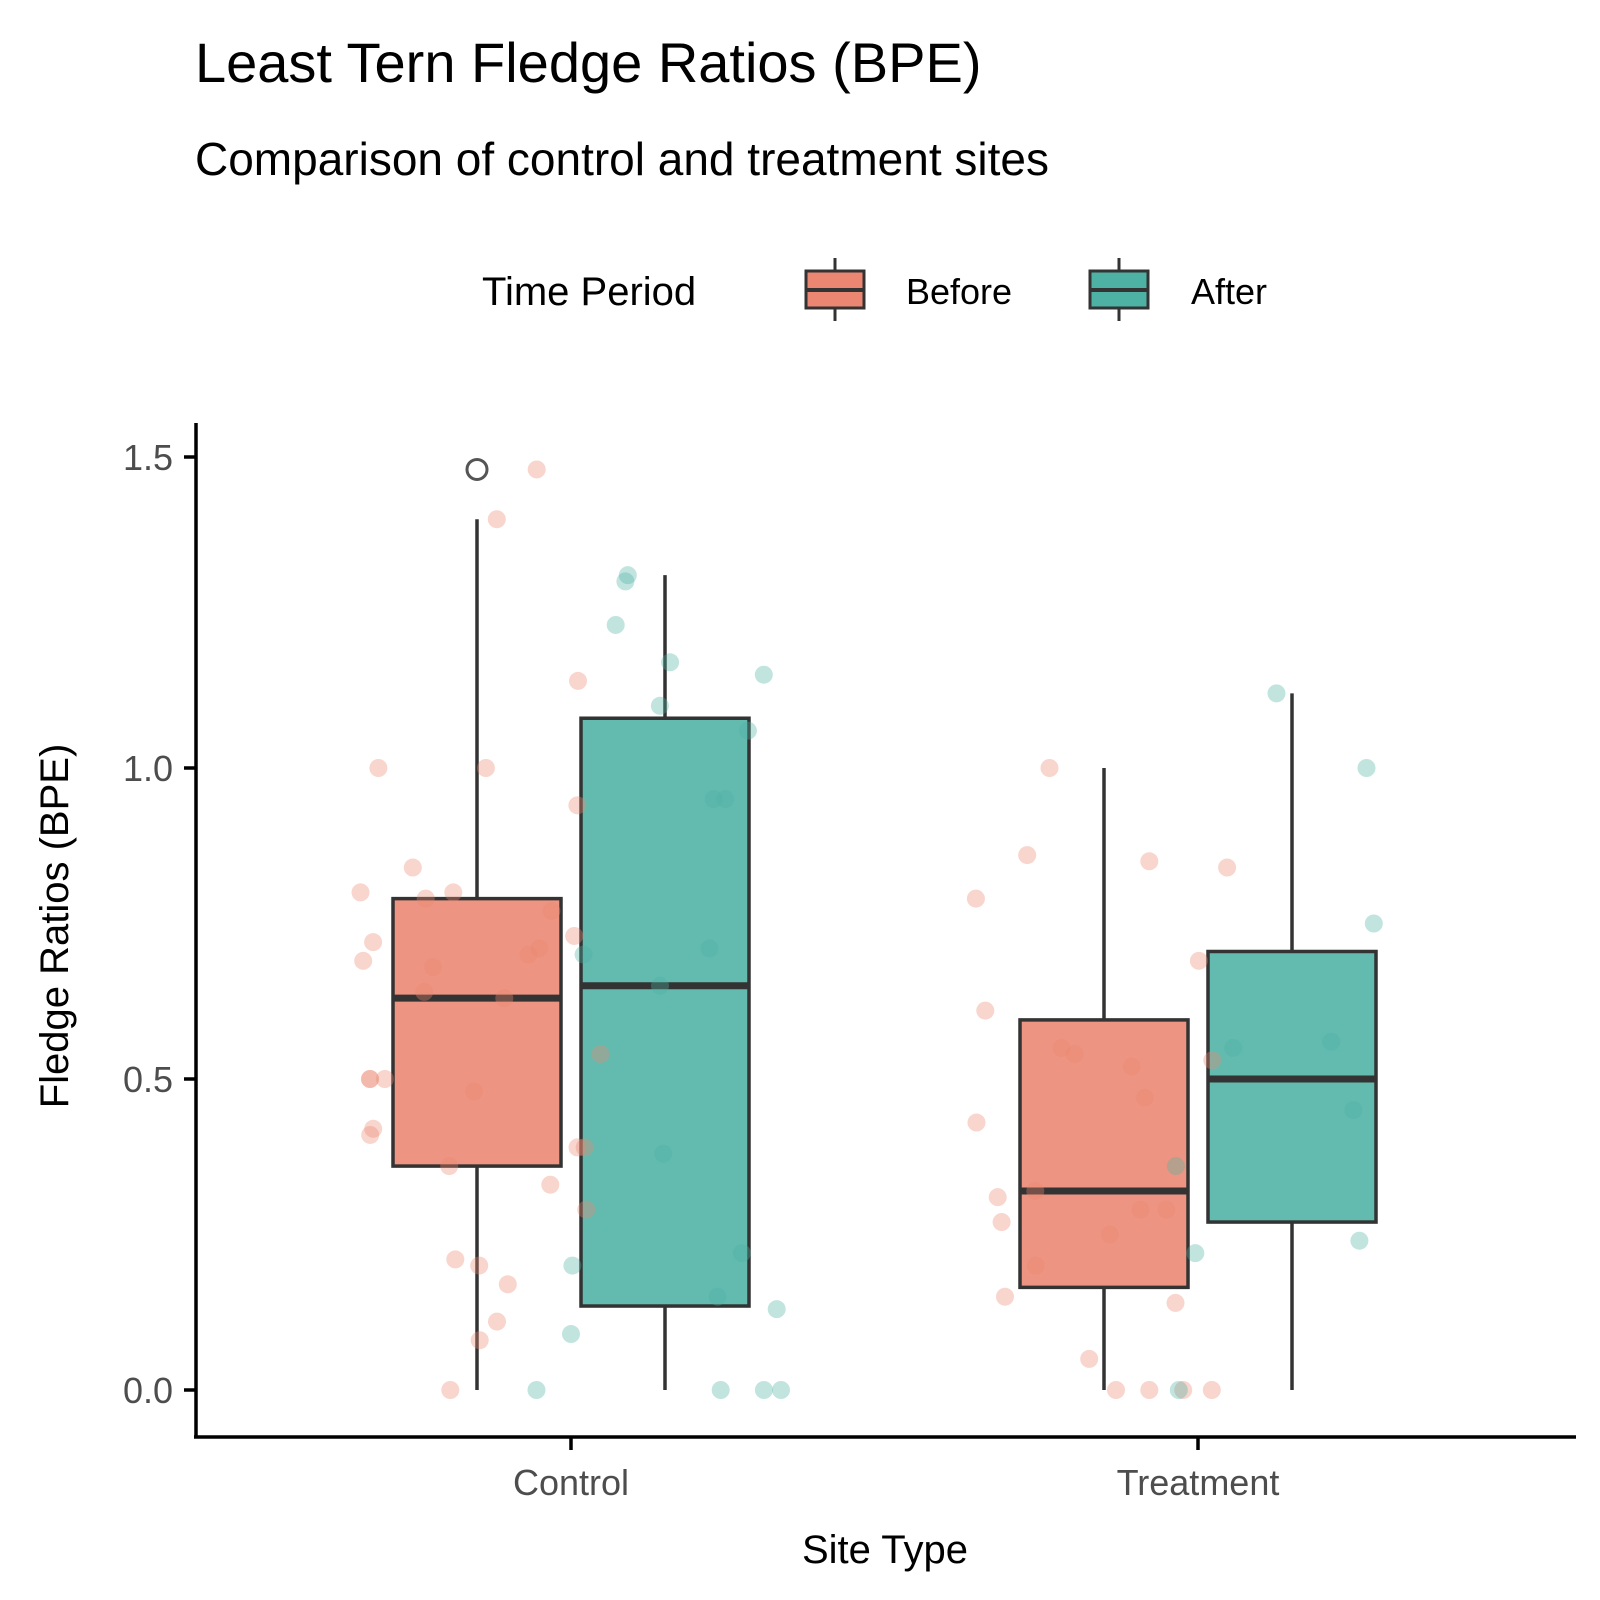 The image size is (1600, 1600). I want to click on y-tick-label-3: 1.5, so click(148, 457).